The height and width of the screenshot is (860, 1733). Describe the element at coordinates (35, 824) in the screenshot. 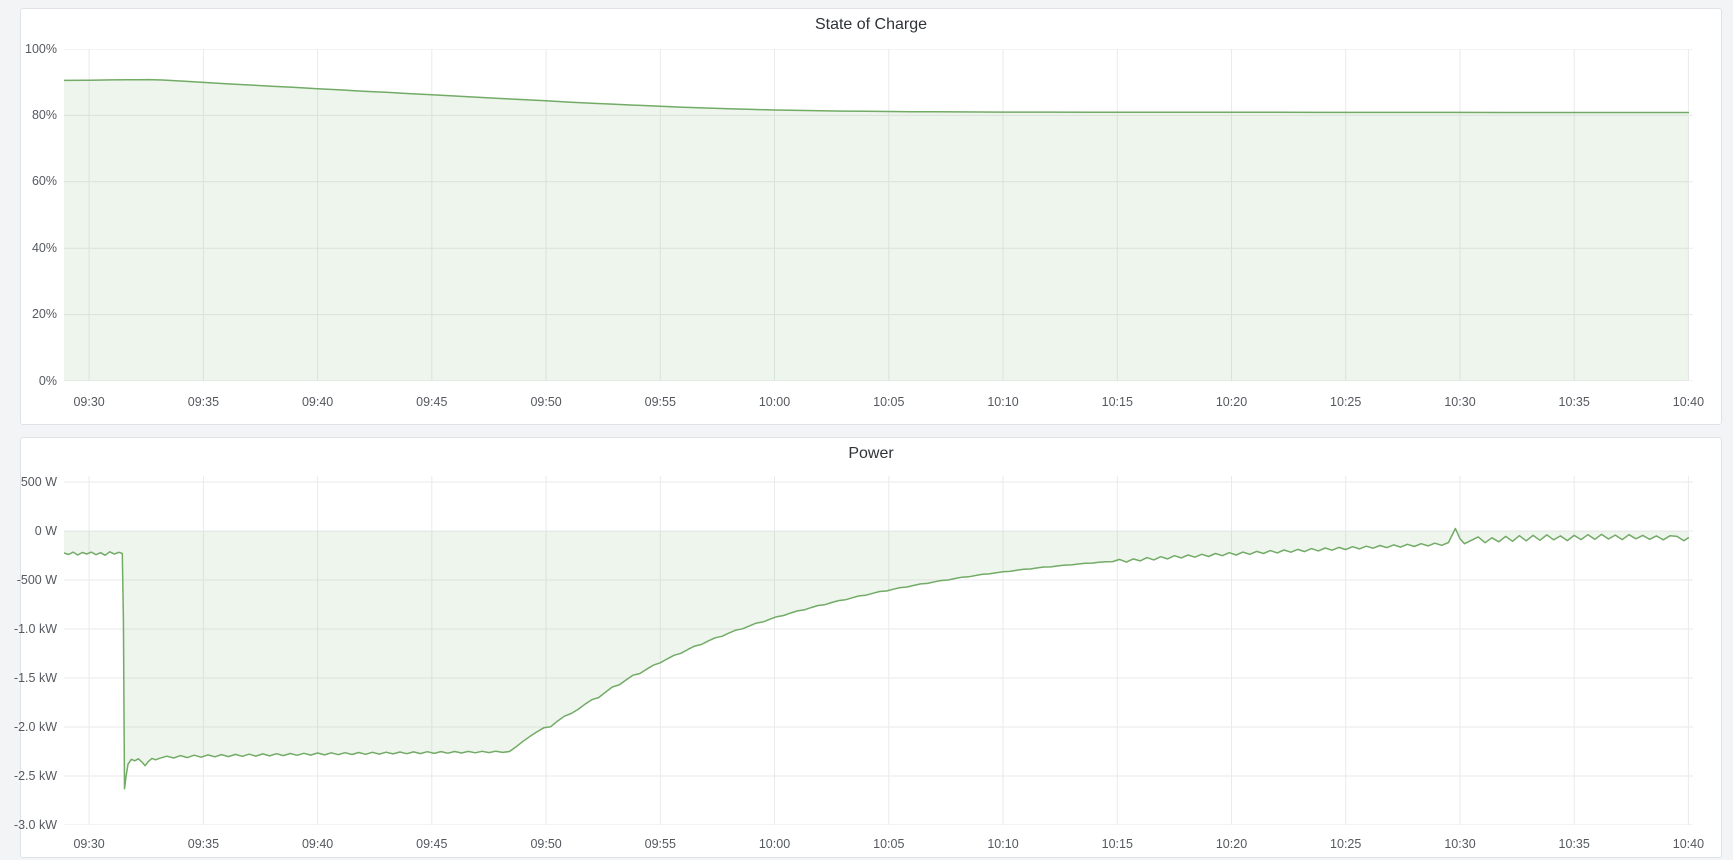

I see `y-axis-tick-label: -3.0 kW` at that location.